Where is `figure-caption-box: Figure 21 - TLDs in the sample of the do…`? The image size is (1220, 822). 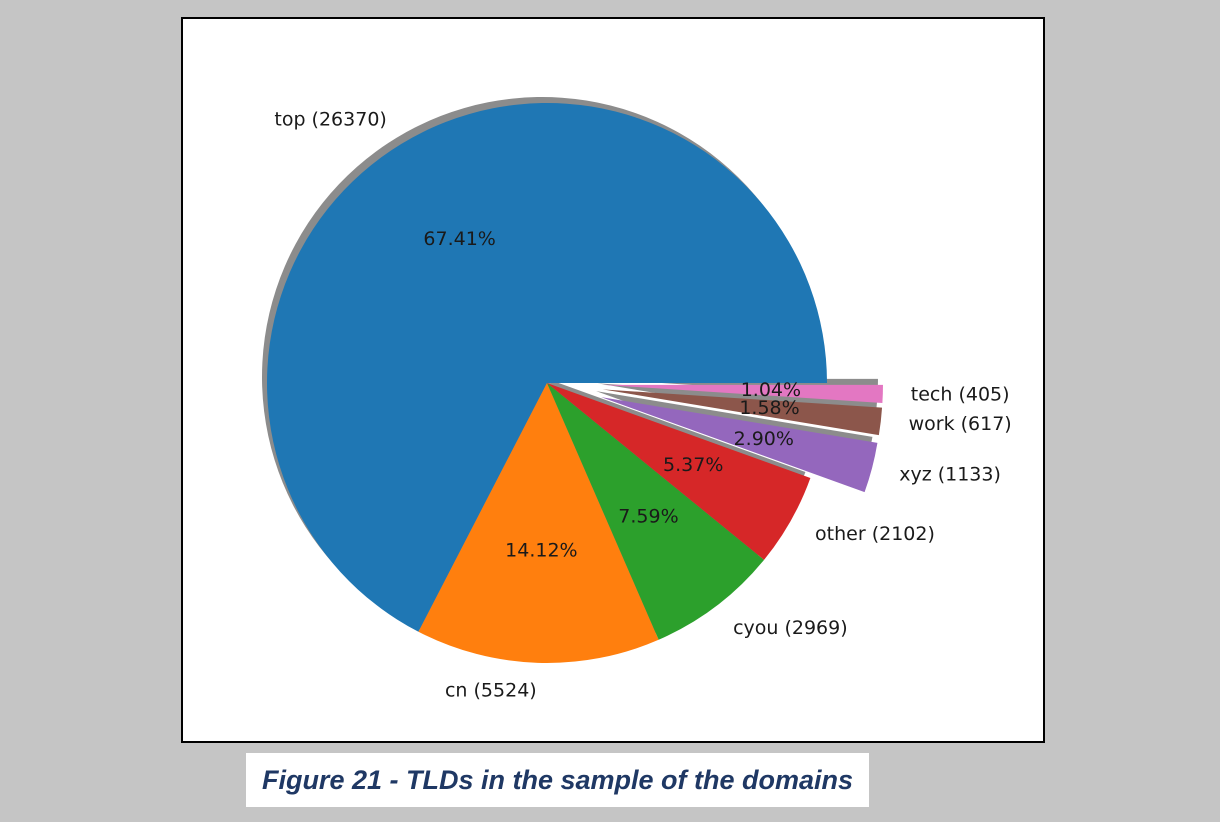 figure-caption-box: Figure 21 - TLDs in the sample of the do… is located at coordinates (557, 780).